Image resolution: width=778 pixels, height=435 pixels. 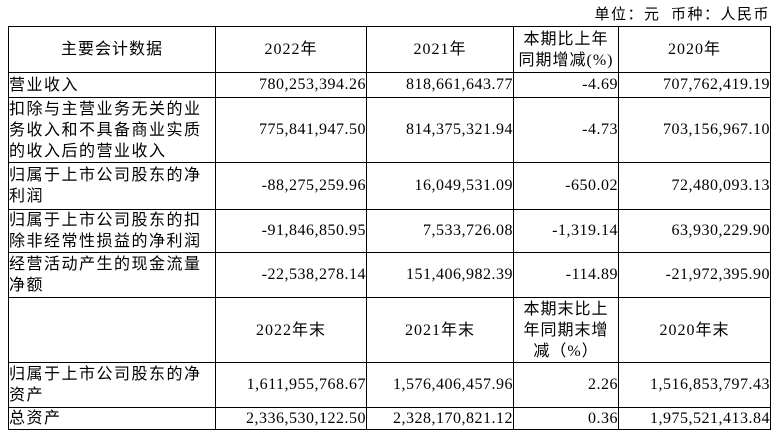 What do you see at coordinates (112, 130) in the screenshot?
I see `row-label: 扣除与主营业务无关的业 务收入和不具备商业实质 的收入后的营业收入` at bounding box center [112, 130].